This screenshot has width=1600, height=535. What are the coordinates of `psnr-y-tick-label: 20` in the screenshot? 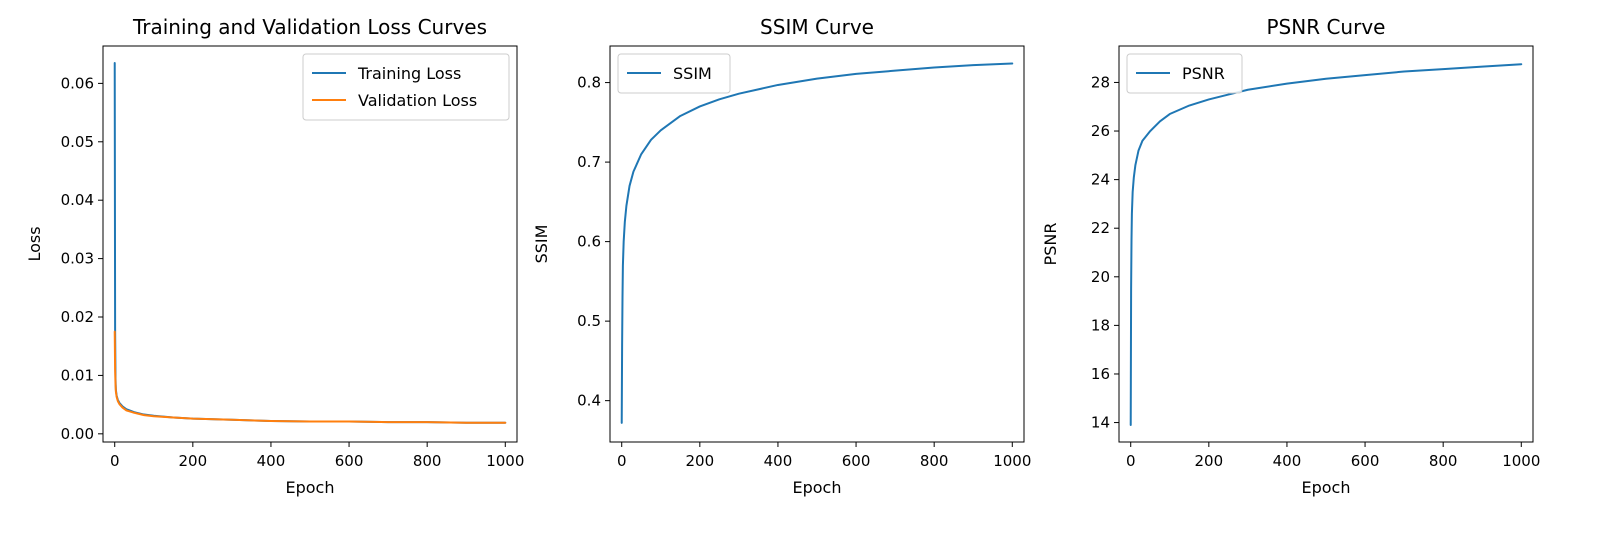 It's located at (1100, 277).